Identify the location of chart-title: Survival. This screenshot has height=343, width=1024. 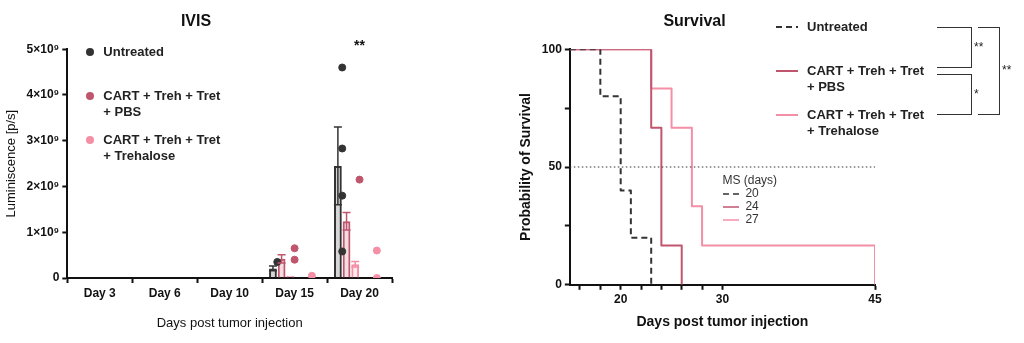
(694, 21).